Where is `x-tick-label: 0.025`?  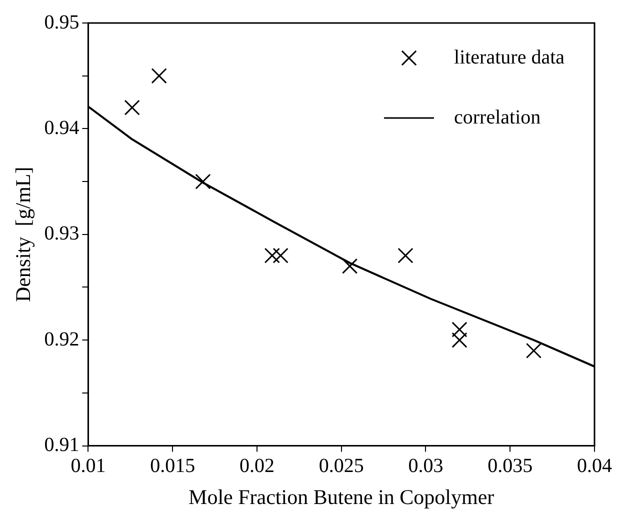
x-tick-label: 0.025 is located at coordinates (341, 466).